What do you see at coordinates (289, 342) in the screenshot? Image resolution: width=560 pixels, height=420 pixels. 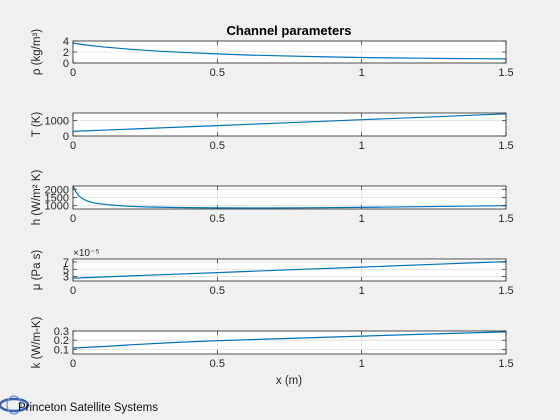 I see `axes-background` at bounding box center [289, 342].